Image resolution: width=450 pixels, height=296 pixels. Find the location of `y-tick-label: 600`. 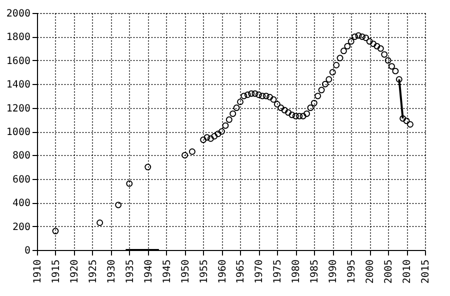

y-tick-label: 600 is located at coordinates (21, 180).